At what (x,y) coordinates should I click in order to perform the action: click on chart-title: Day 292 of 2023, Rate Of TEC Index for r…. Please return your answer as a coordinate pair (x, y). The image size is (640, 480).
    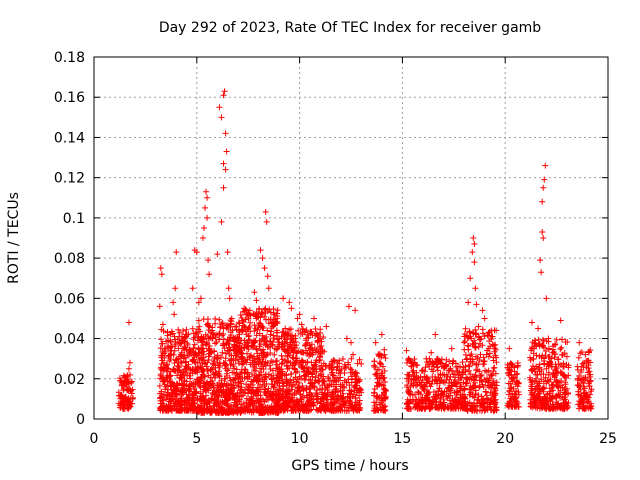
    Looking at the image, I should click on (350, 28).